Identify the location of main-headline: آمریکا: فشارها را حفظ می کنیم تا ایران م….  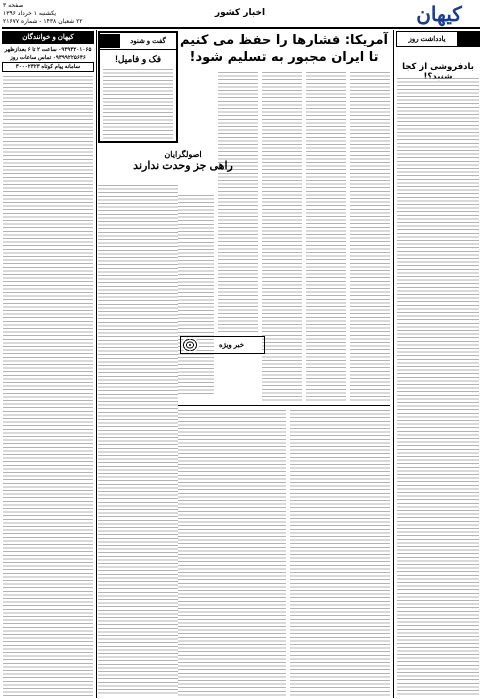
(284, 49).